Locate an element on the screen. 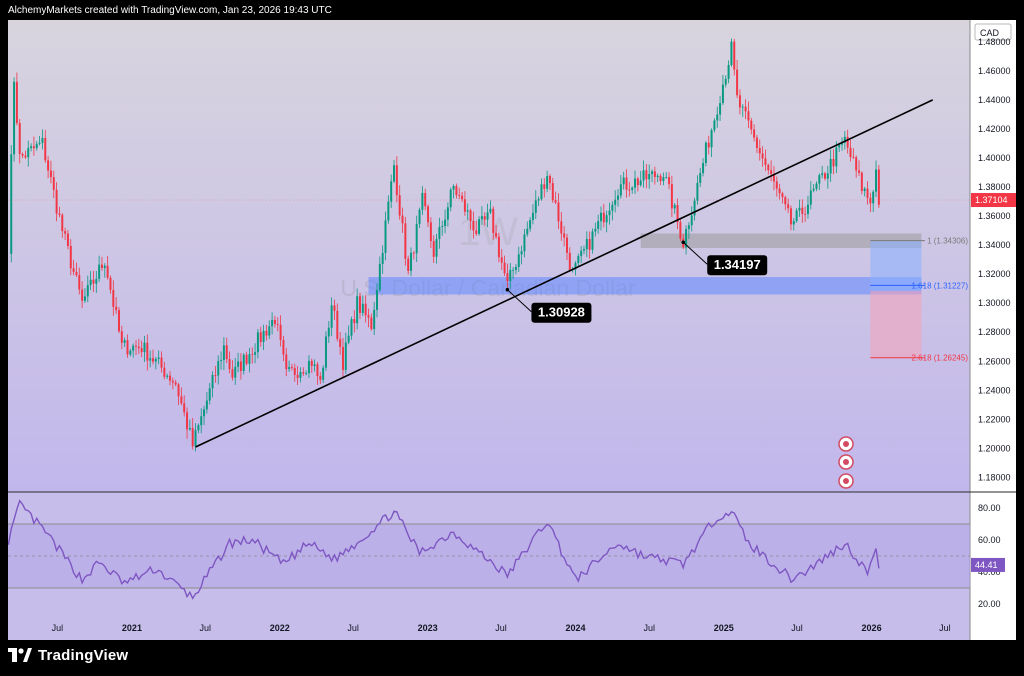 The width and height of the screenshot is (1024, 676). canada-flag-icon-dot is located at coordinates (846, 462).